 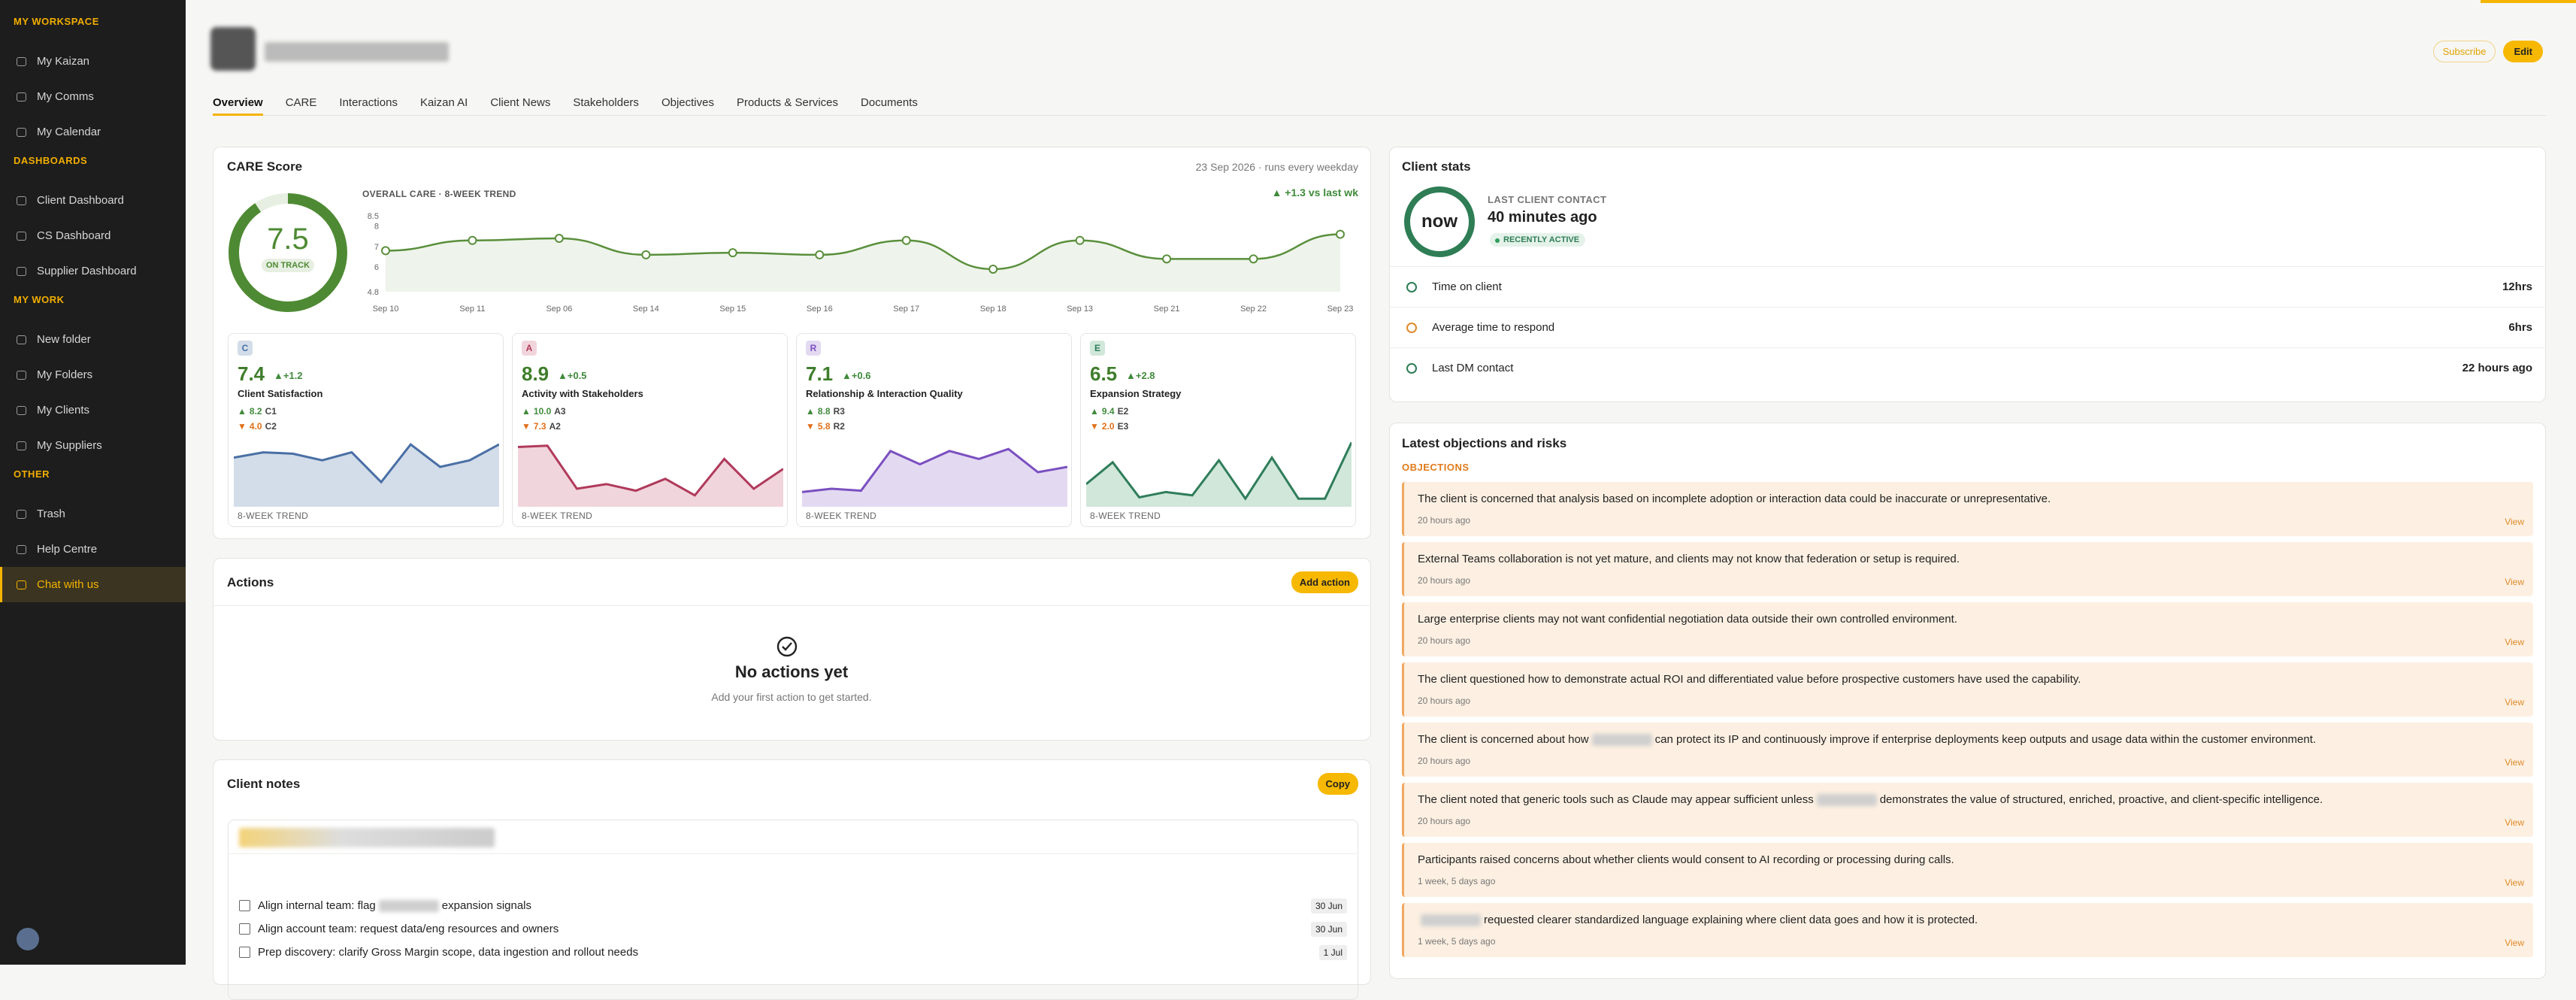 I want to click on client-logo, so click(x=233, y=49).